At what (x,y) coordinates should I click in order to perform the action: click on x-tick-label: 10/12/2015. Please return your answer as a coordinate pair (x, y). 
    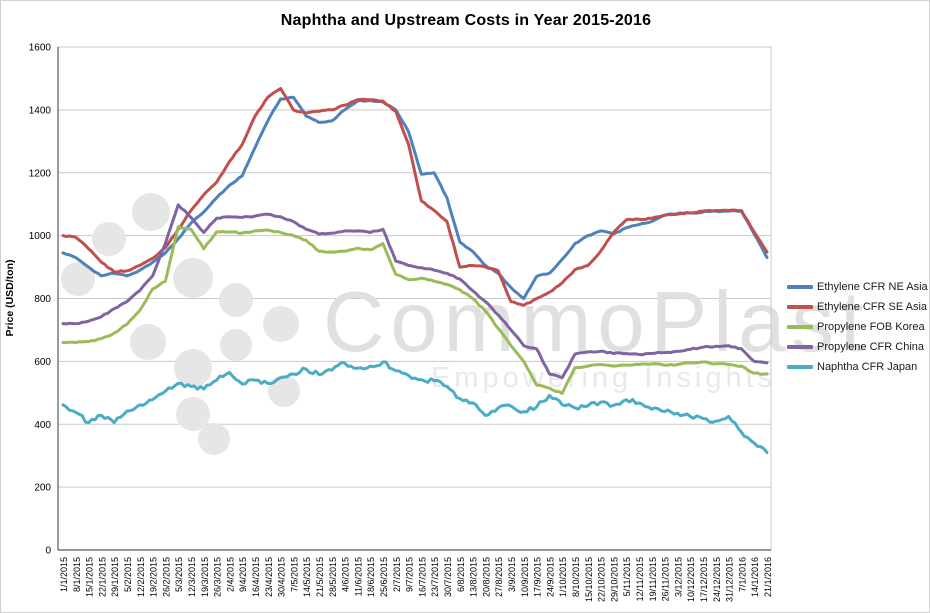
    Looking at the image, I should click on (691, 579).